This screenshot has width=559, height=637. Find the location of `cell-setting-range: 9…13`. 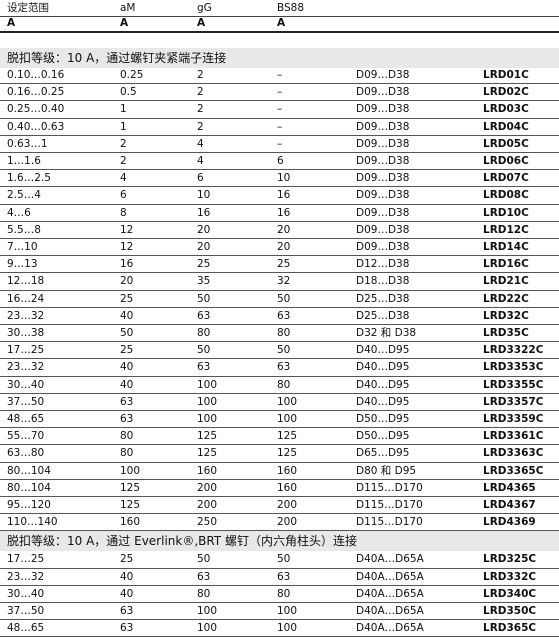

cell-setting-range: 9…13 is located at coordinates (22, 264).